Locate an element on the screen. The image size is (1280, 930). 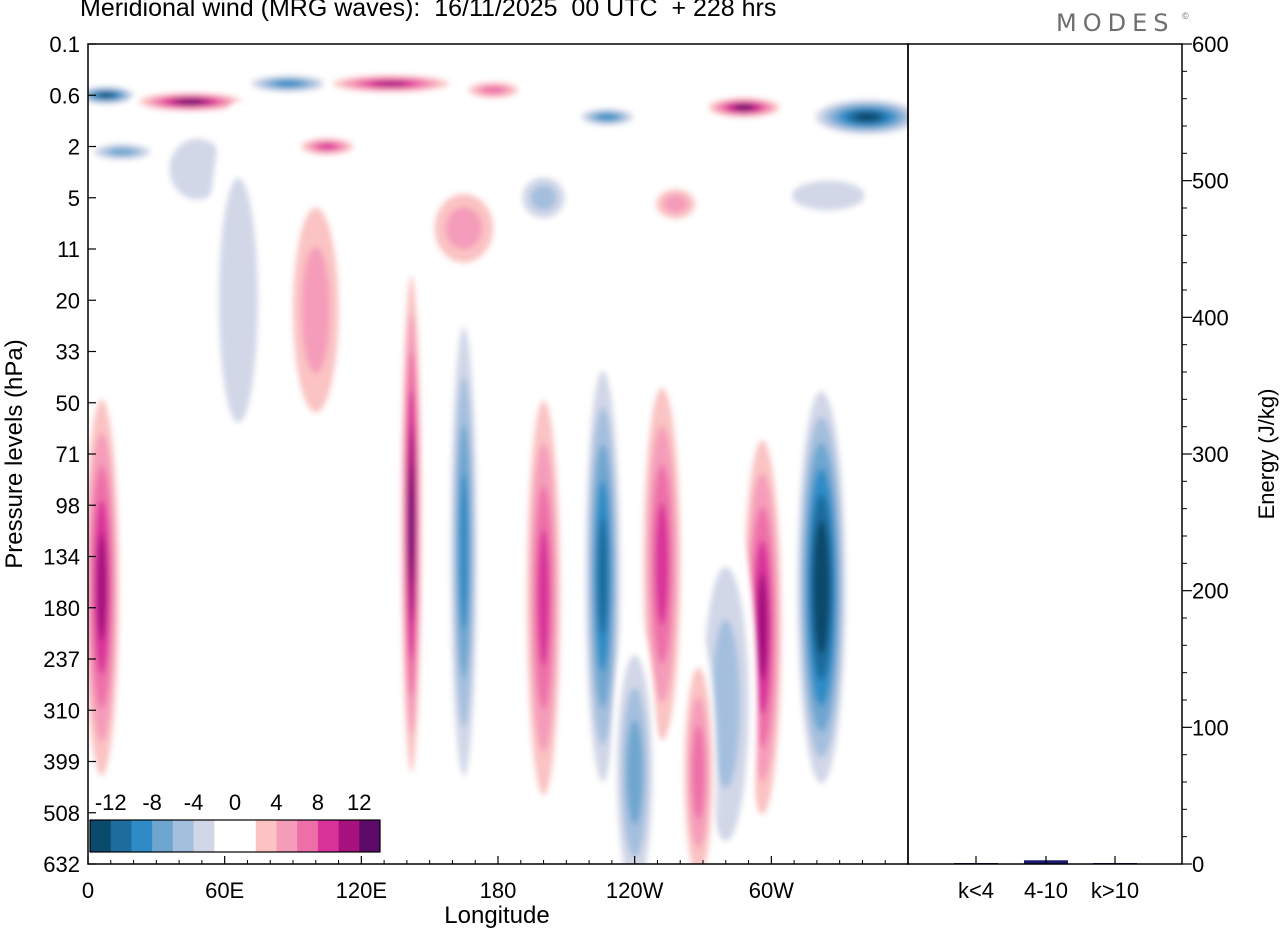
y-tick-label: 50 is located at coordinates (68, 403).